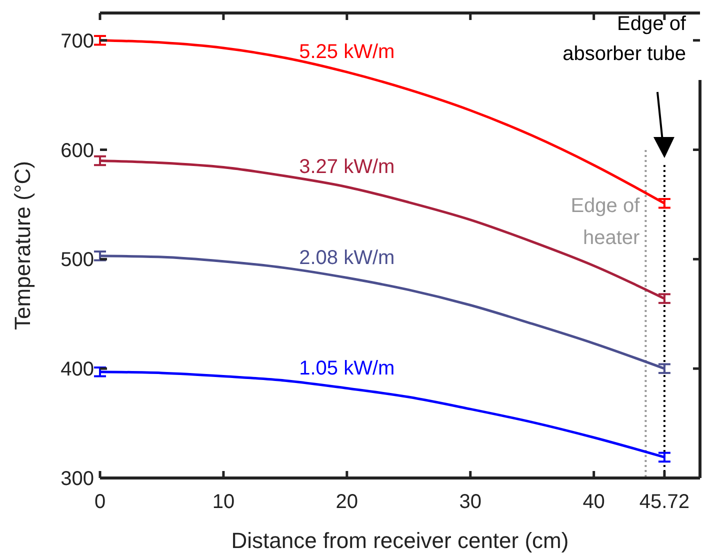 This screenshot has width=707, height=557. I want to click on x-tick-label: 30, so click(470, 502).